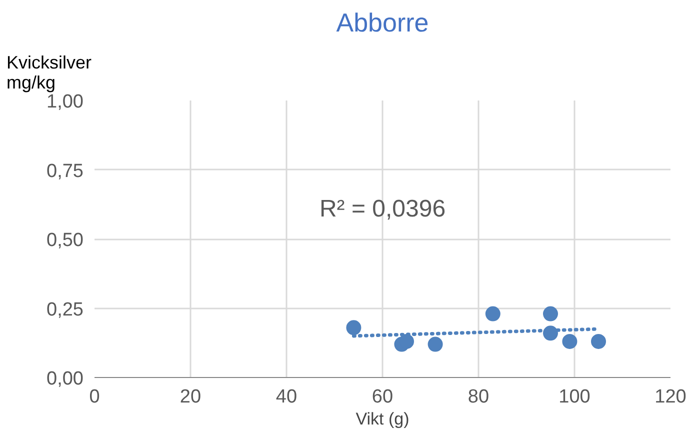 The width and height of the screenshot is (698, 431). What do you see at coordinates (383, 397) in the screenshot?
I see `x-tick-label: 60` at bounding box center [383, 397].